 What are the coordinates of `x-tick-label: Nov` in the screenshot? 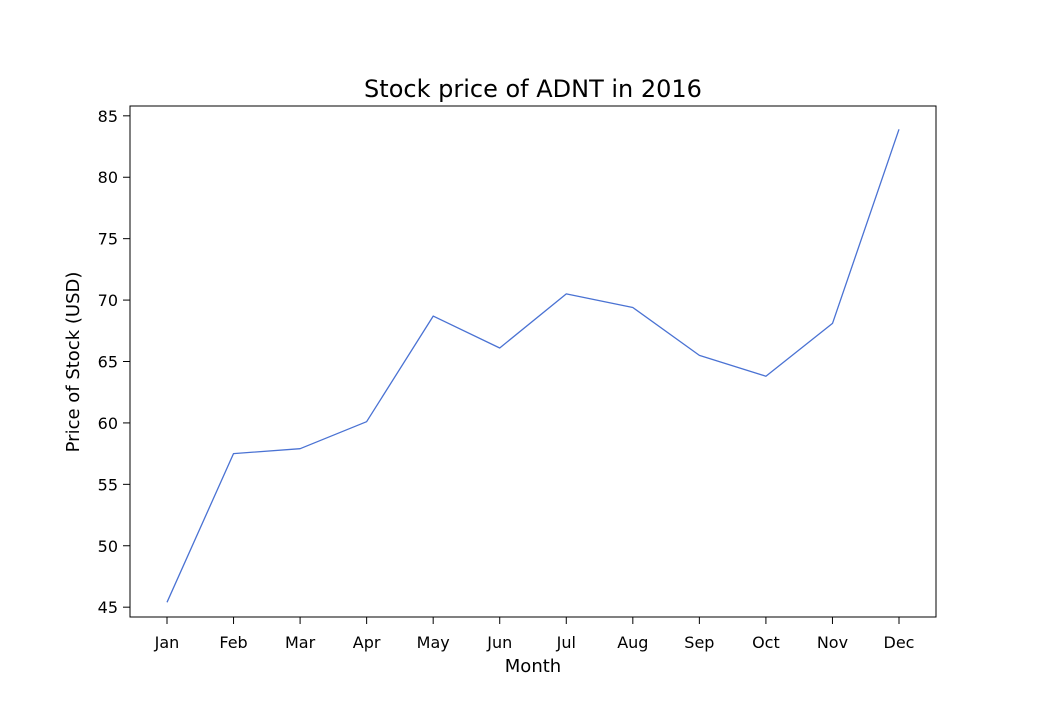 It's located at (832, 642).